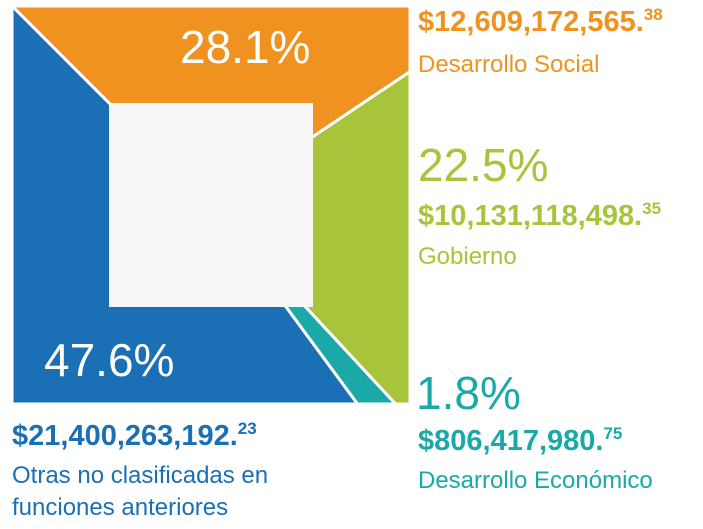 The height and width of the screenshot is (529, 703). I want to click on amount-main: $21,400,263,192., so click(125, 436).